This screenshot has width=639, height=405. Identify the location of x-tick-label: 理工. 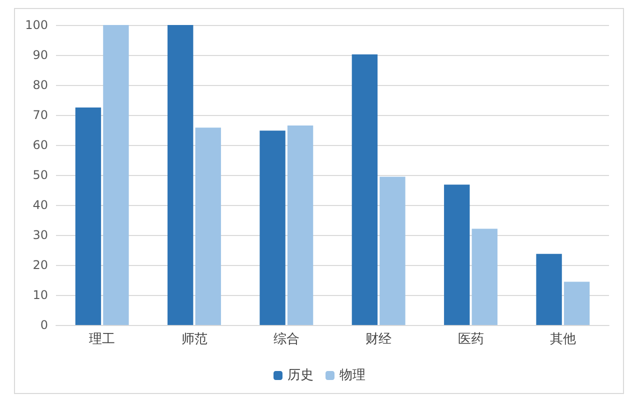
(102, 339).